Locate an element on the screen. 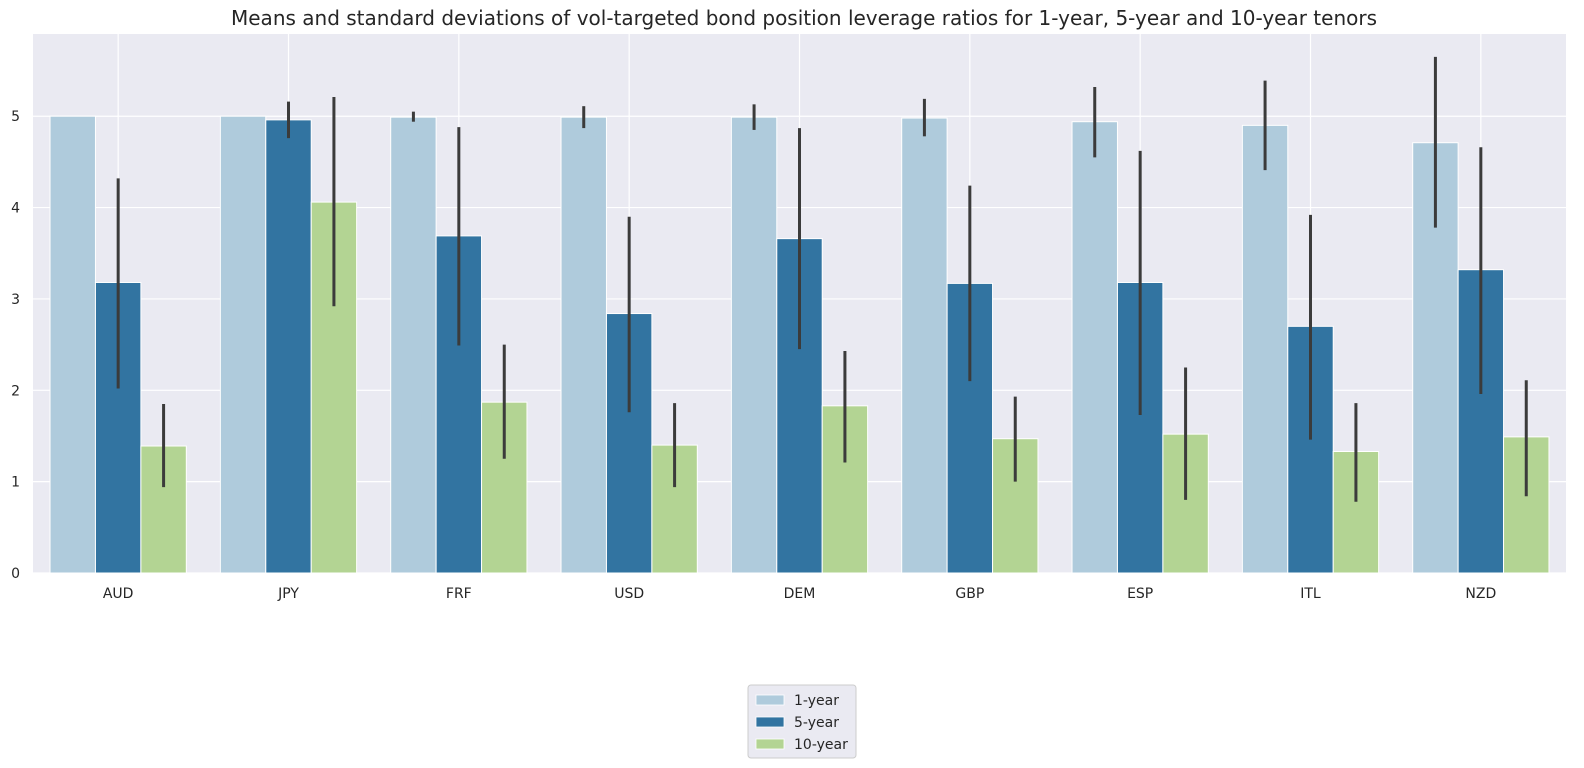 The image size is (1584, 768). y-tick-label: 2 is located at coordinates (15, 391).